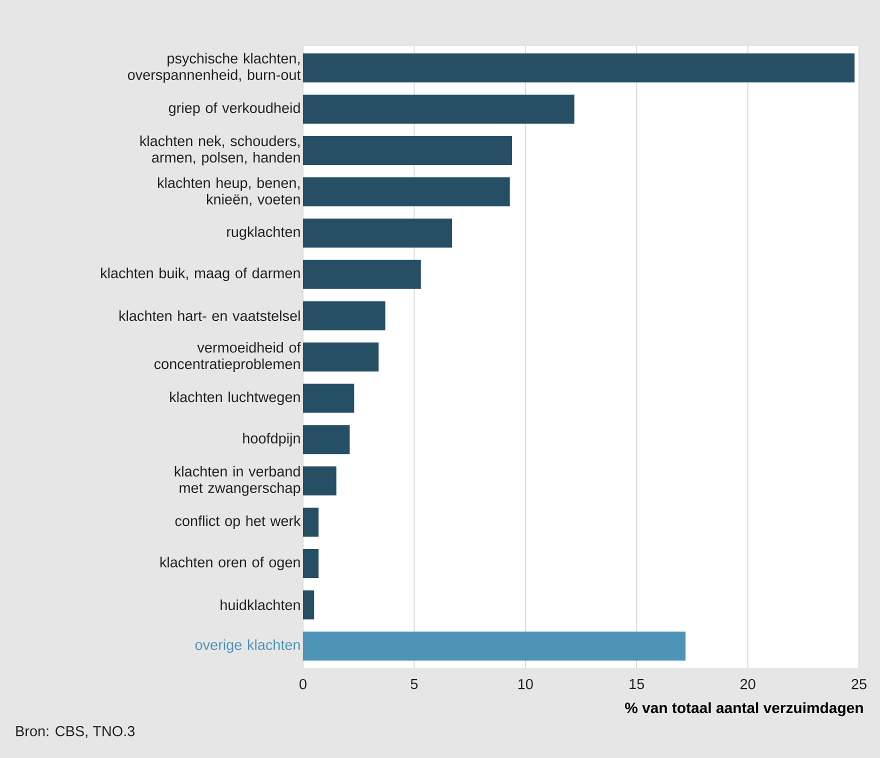 The width and height of the screenshot is (880, 758). Describe the element at coordinates (637, 684) in the screenshot. I see `x-tick-label: 15` at that location.